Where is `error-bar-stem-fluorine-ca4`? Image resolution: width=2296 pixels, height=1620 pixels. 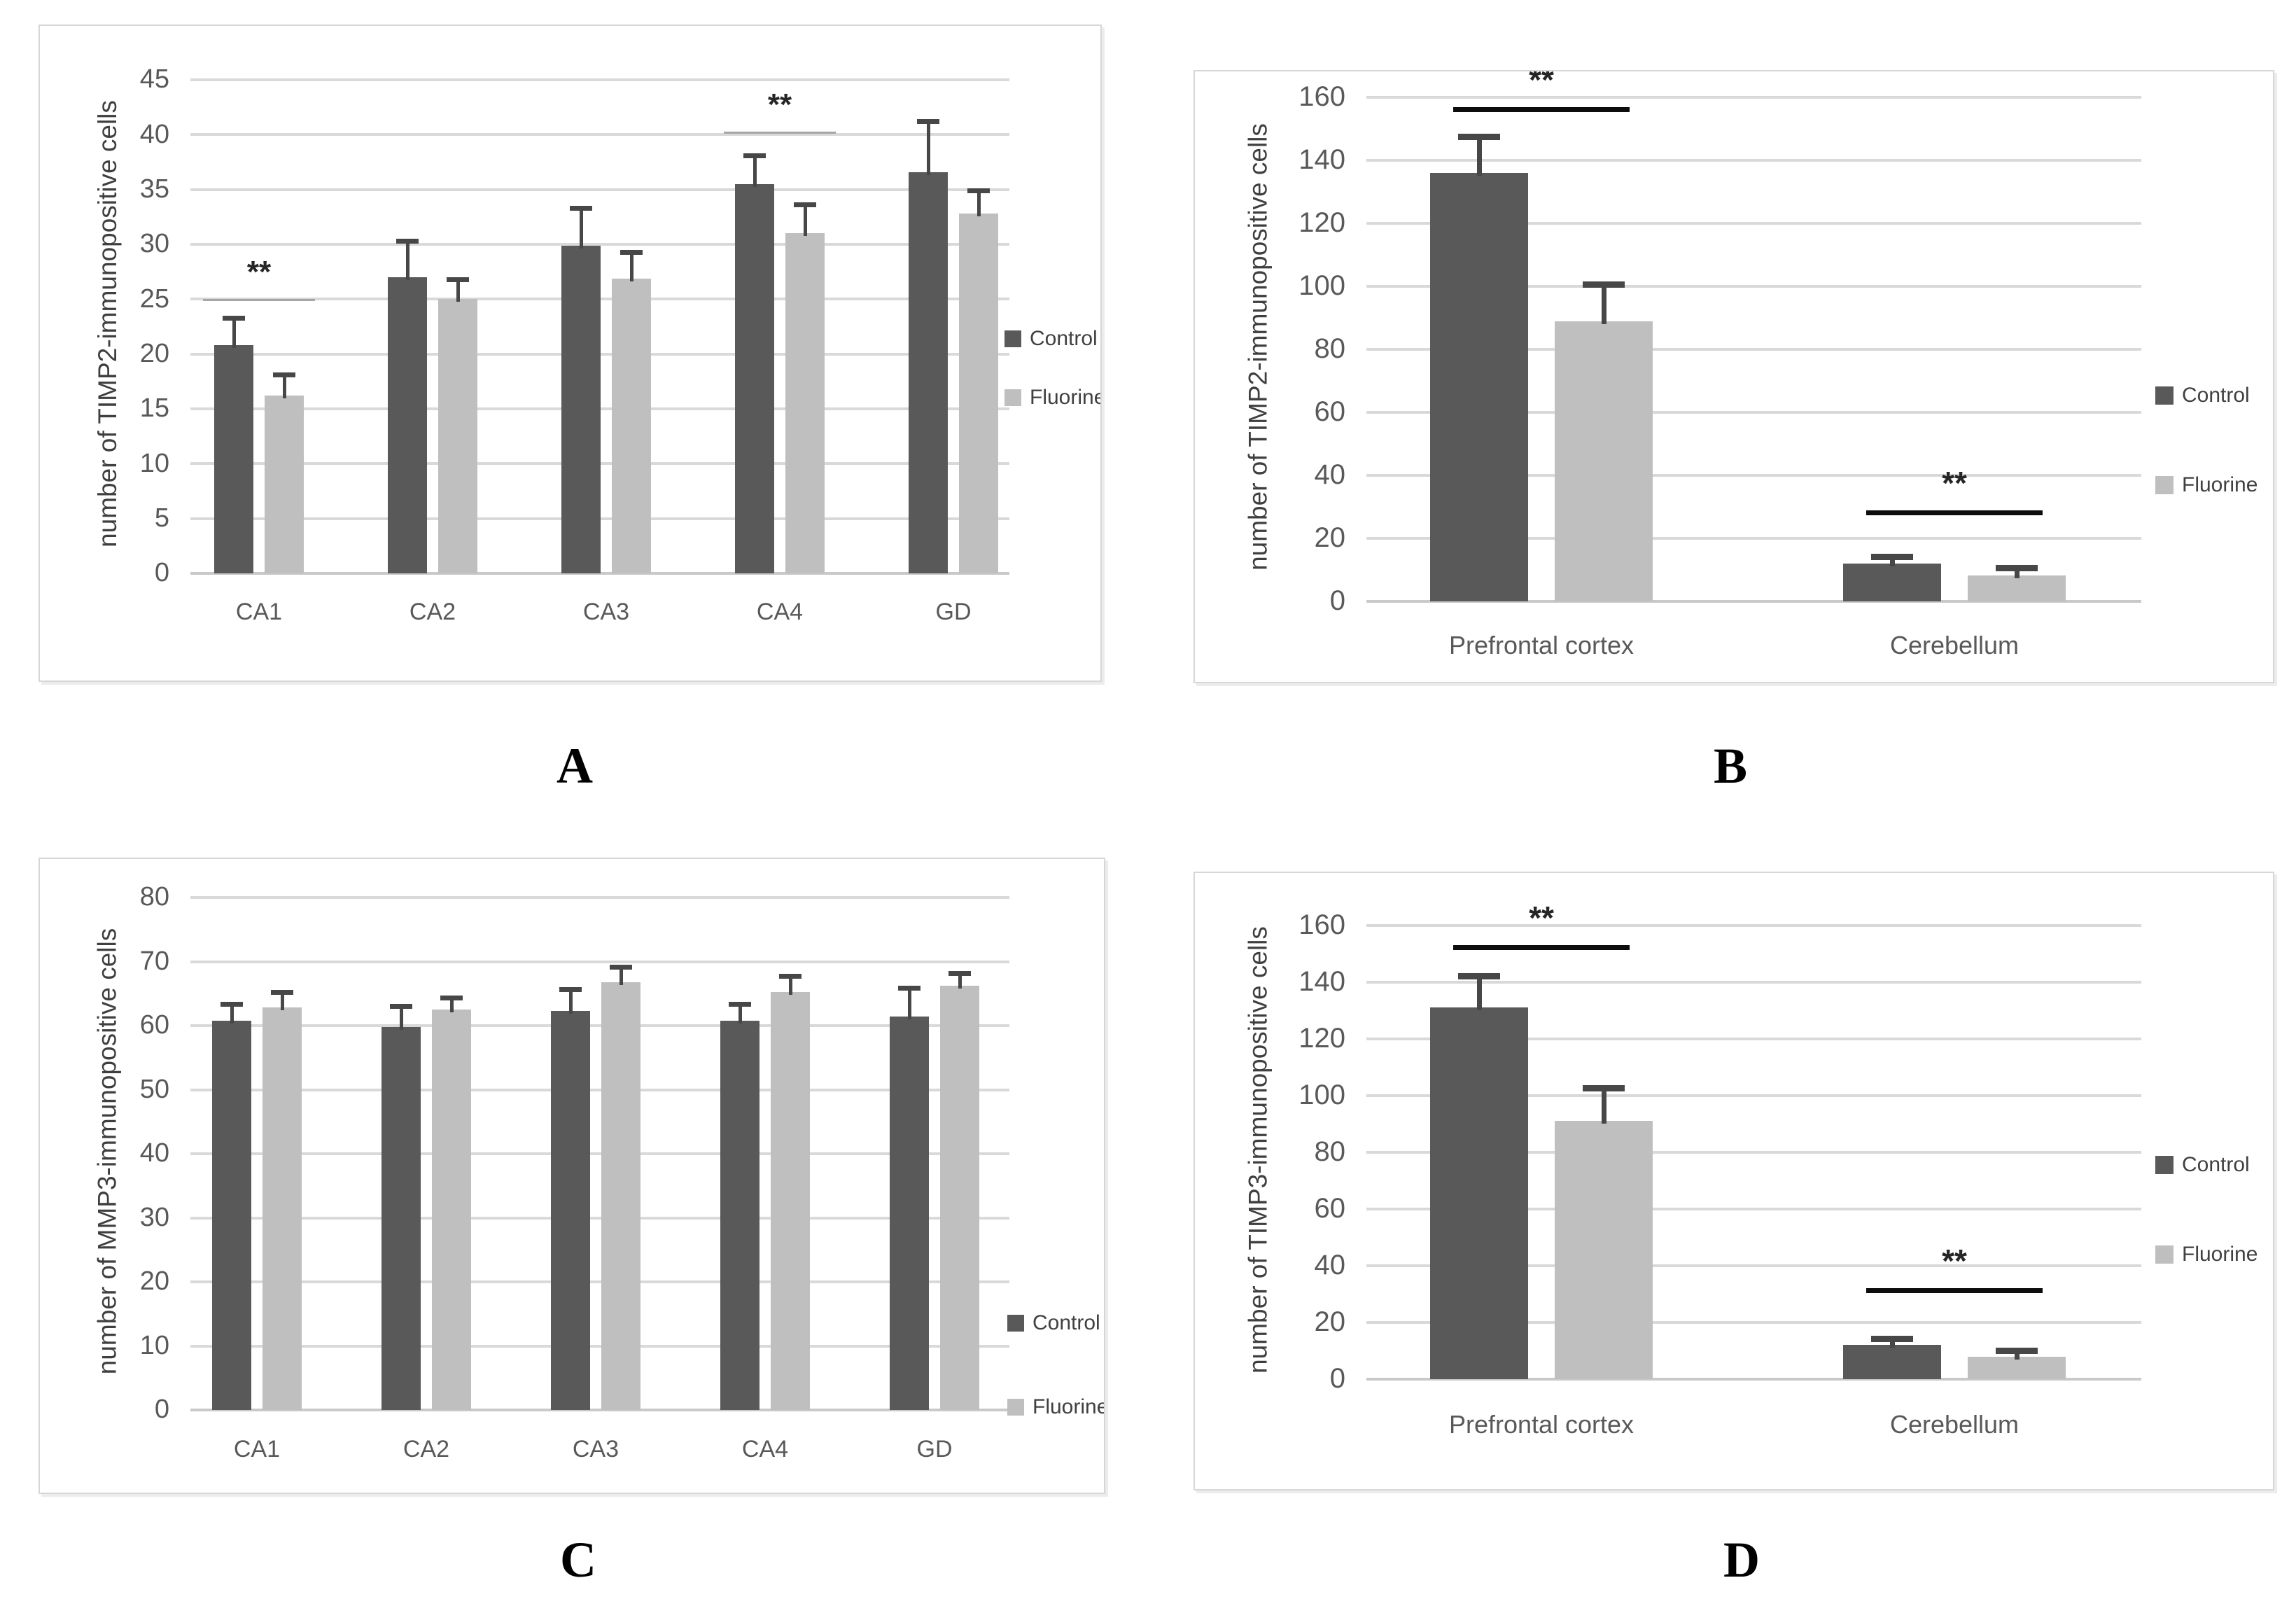
error-bar-stem-fluorine-ca4 is located at coordinates (805, 221).